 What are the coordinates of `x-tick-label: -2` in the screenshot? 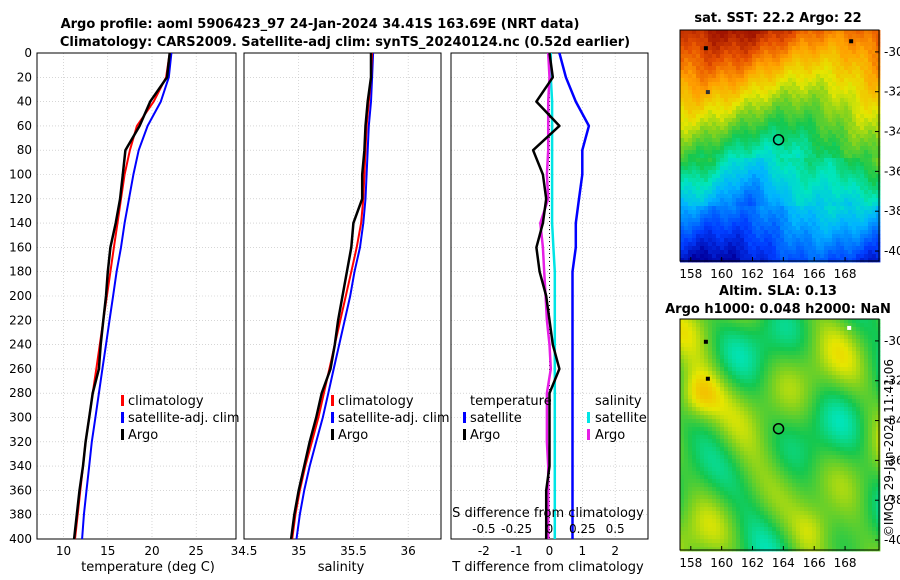 It's located at (484, 551).